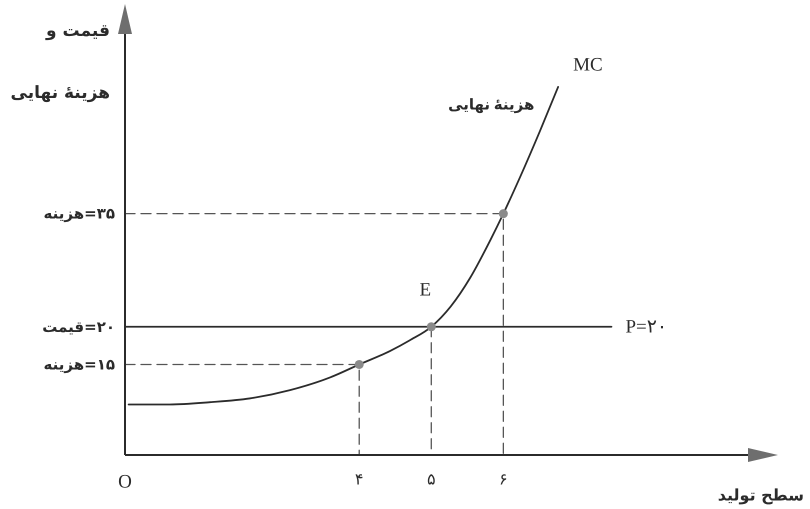 The height and width of the screenshot is (509, 810). Describe the element at coordinates (503, 479) in the screenshot. I see `x-tick-label: ۶` at that location.